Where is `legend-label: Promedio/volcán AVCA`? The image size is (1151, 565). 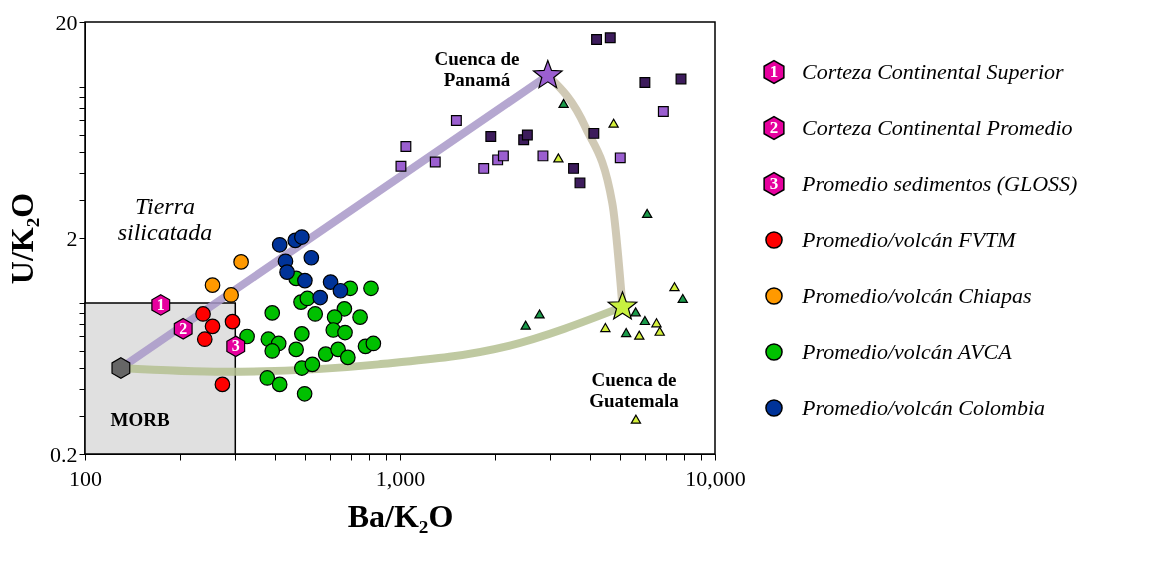
legend-label: Promedio/volcán AVCA is located at coordinates (907, 351).